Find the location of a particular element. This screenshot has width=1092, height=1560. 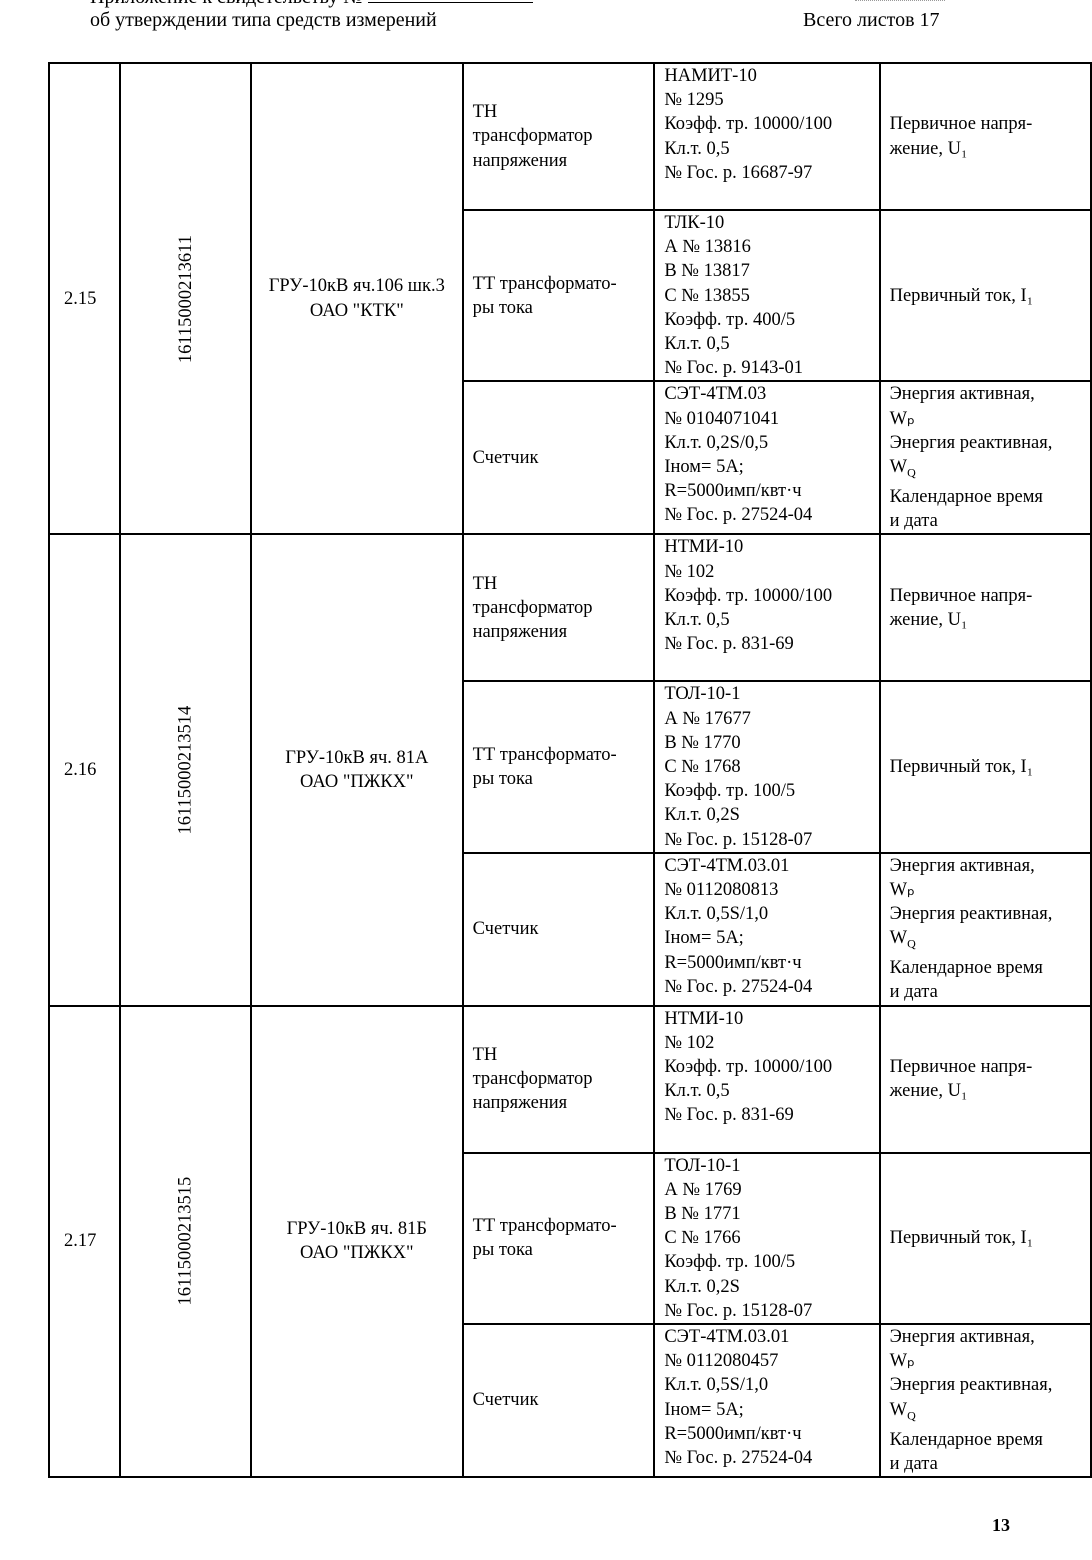

item-number: 2.15 is located at coordinates (84, 298).